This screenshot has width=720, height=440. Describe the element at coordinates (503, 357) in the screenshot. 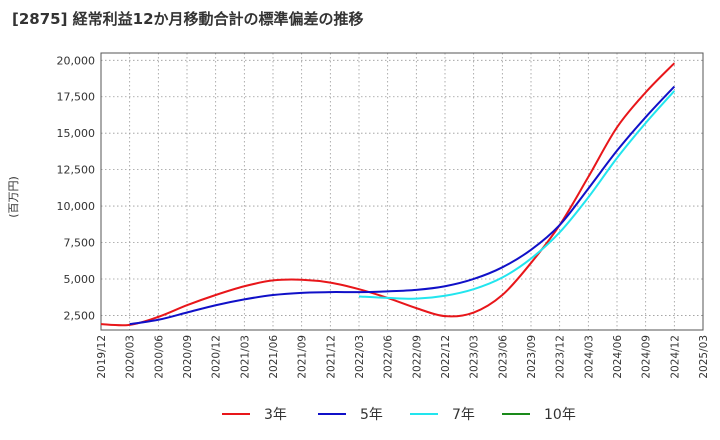

I see `x-tick-label: 2023/06` at that location.